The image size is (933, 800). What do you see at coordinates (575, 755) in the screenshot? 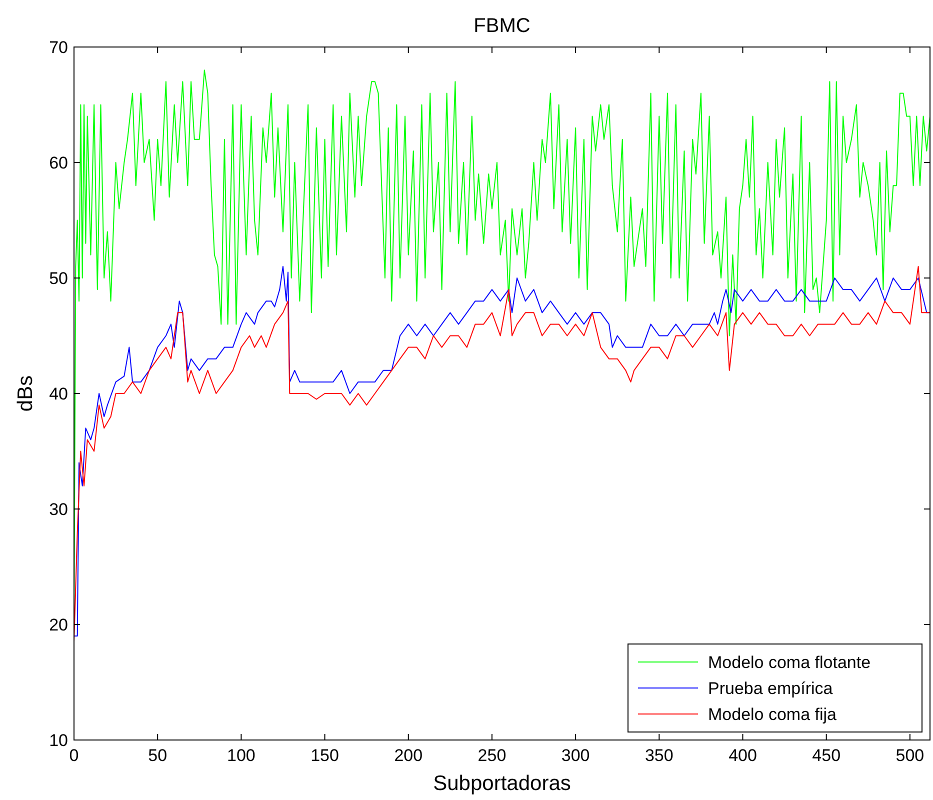
I see `x-tick-label: 300` at bounding box center [575, 755].